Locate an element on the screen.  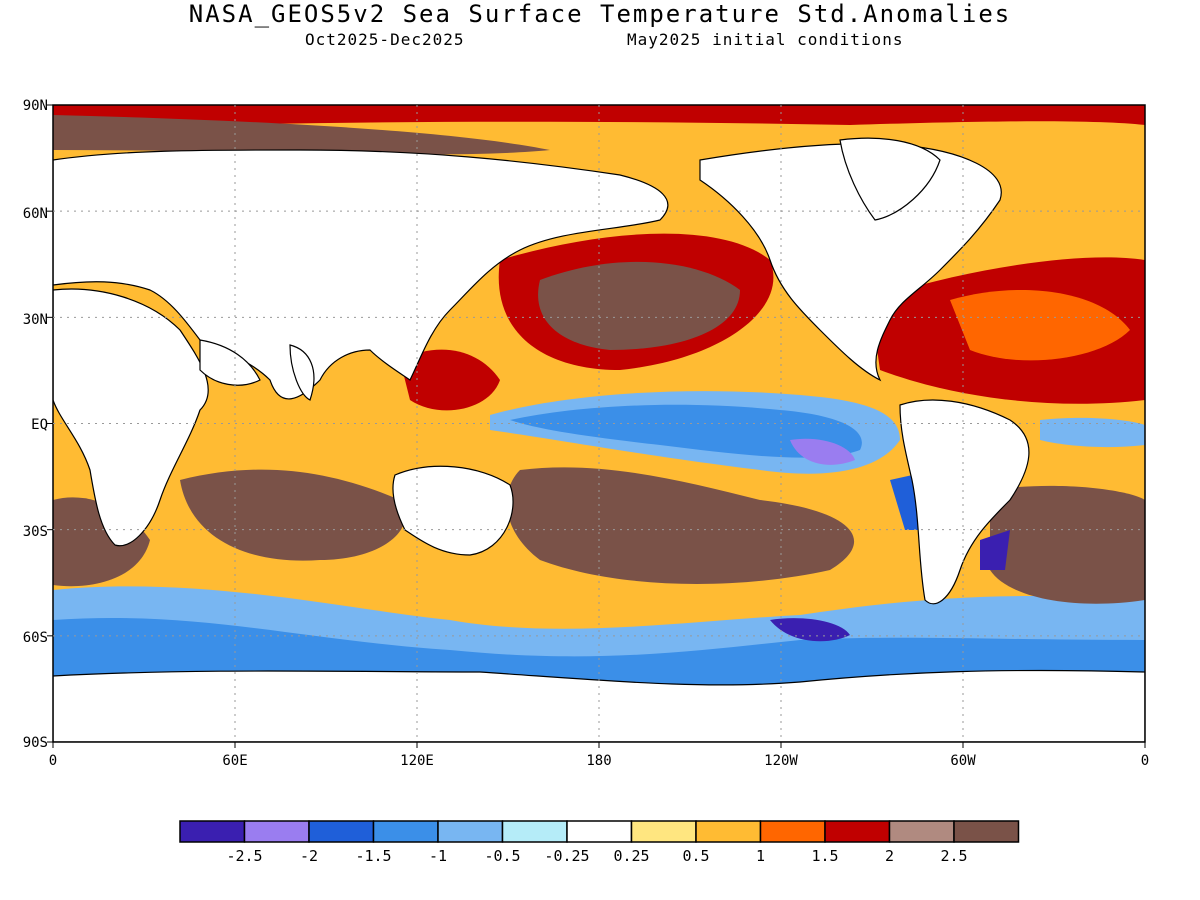
land-india is located at coordinates (302, 372).